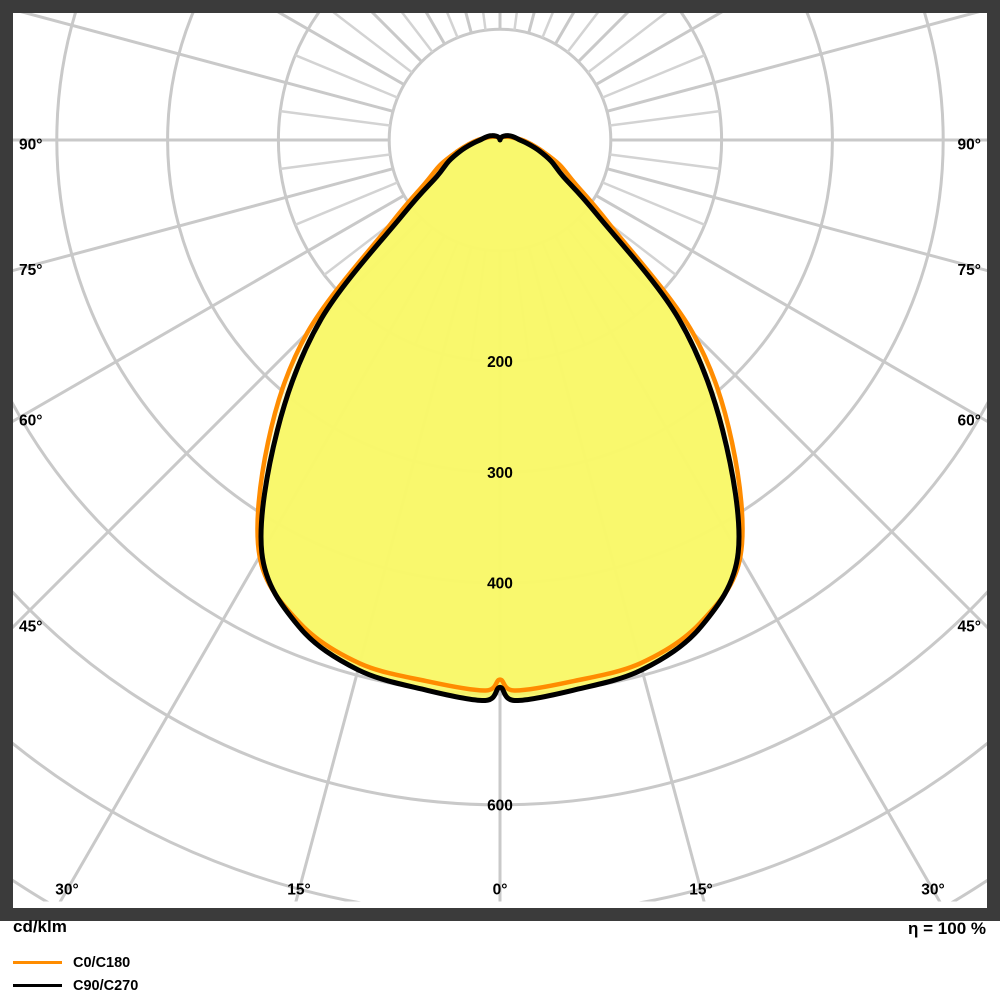  Describe the element at coordinates (37, 985) in the screenshot. I see `legend-line-black-icon` at that location.